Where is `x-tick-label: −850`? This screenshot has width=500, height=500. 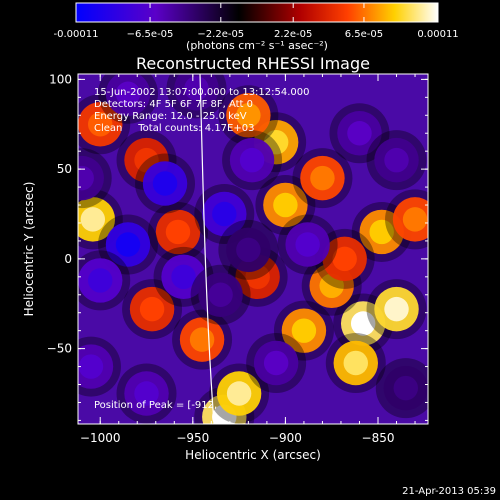
x-tick-label: −850 is located at coordinates (378, 438).